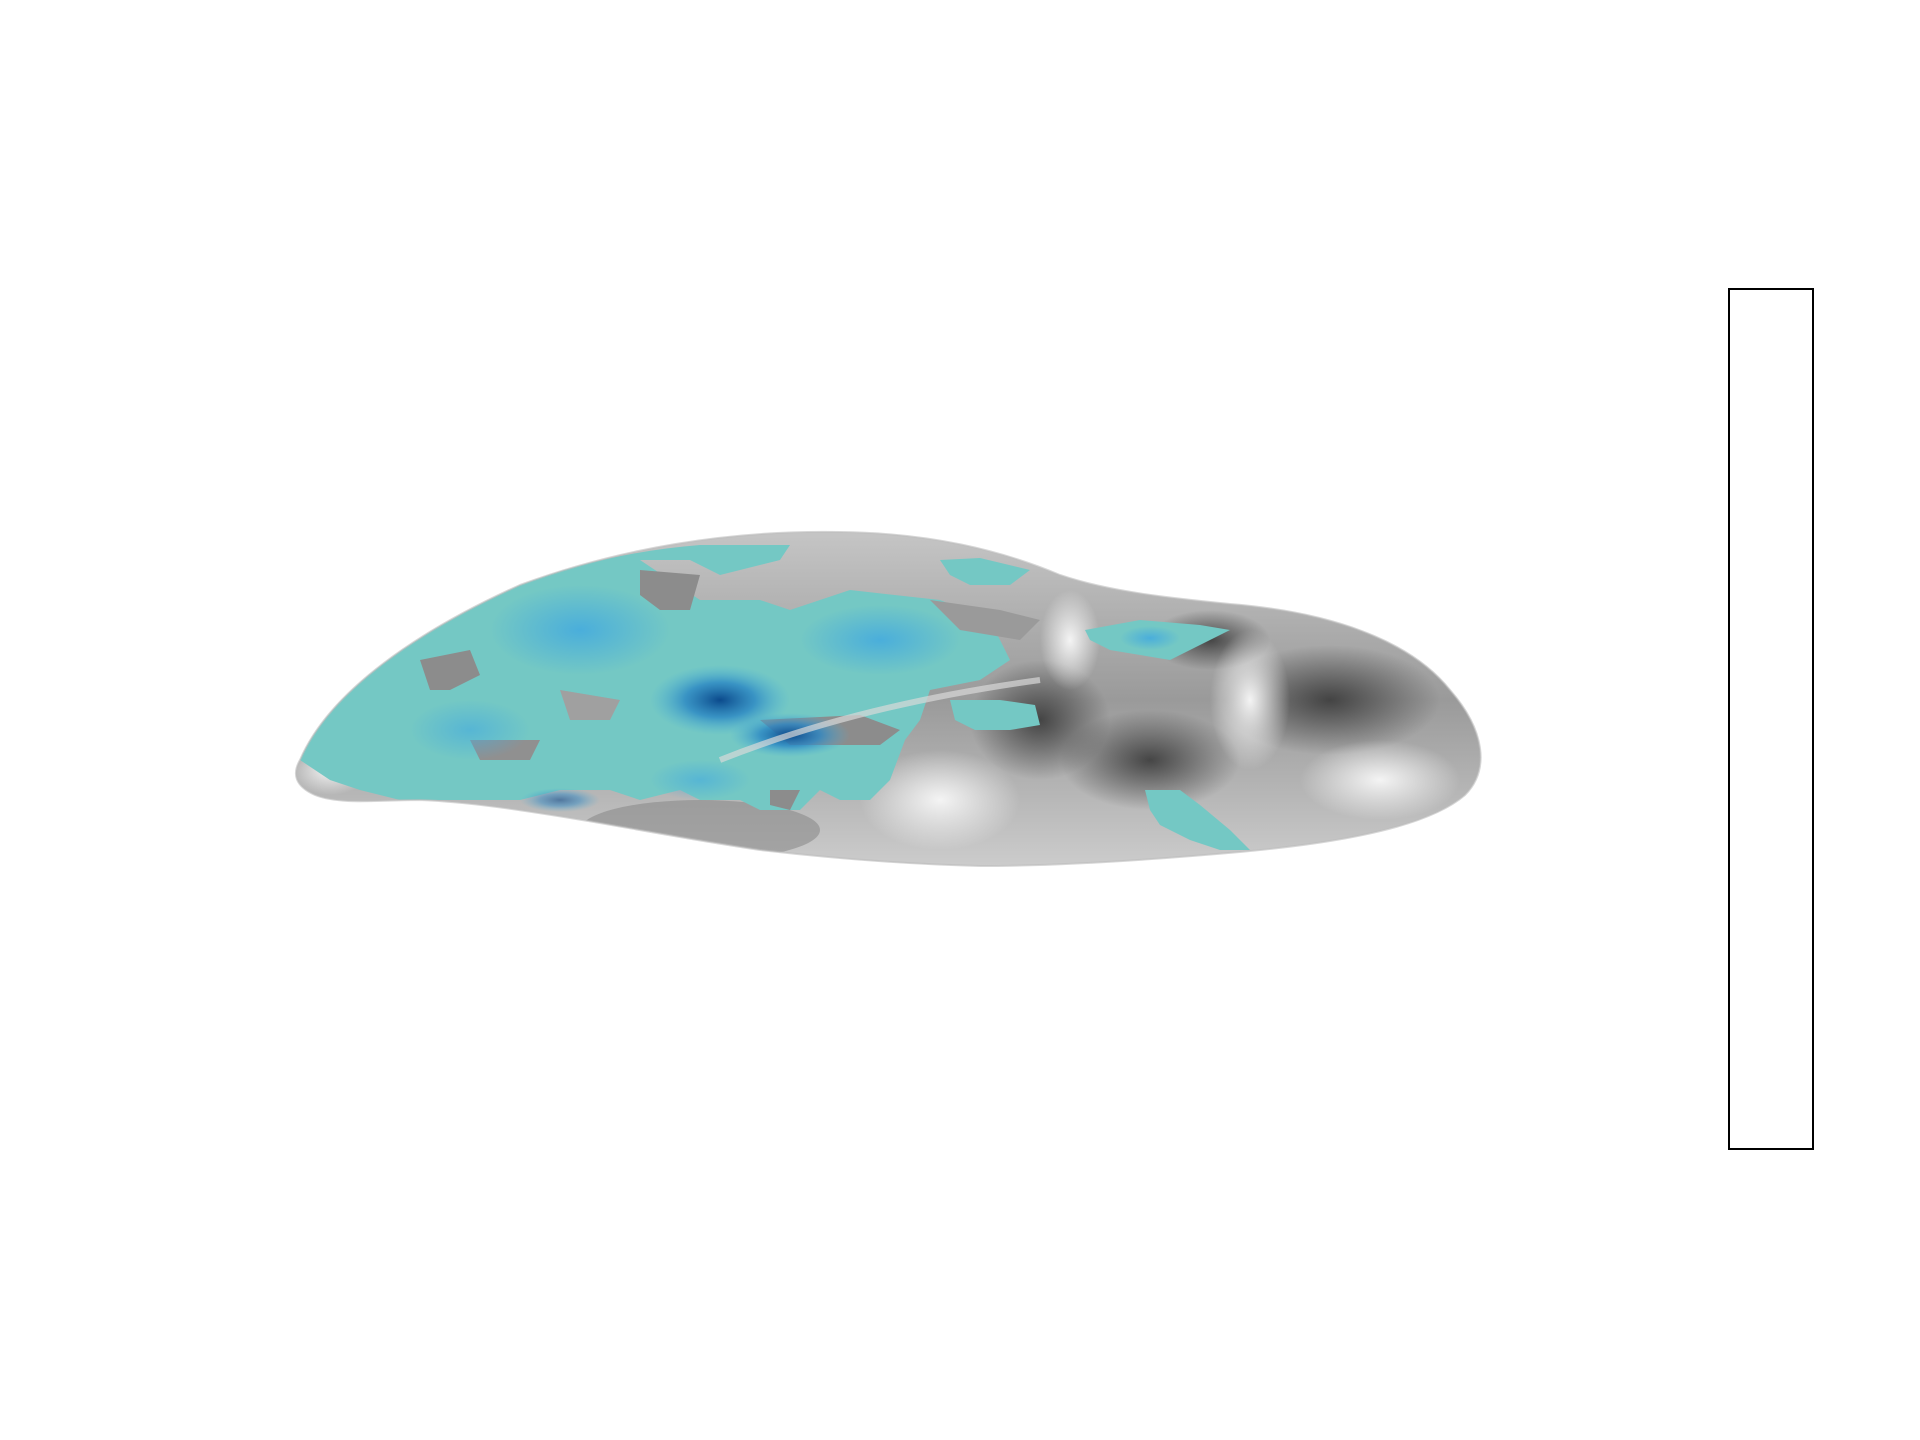  Describe the element at coordinates (888, 698) in the screenshot. I see `surface-shading` at that location.